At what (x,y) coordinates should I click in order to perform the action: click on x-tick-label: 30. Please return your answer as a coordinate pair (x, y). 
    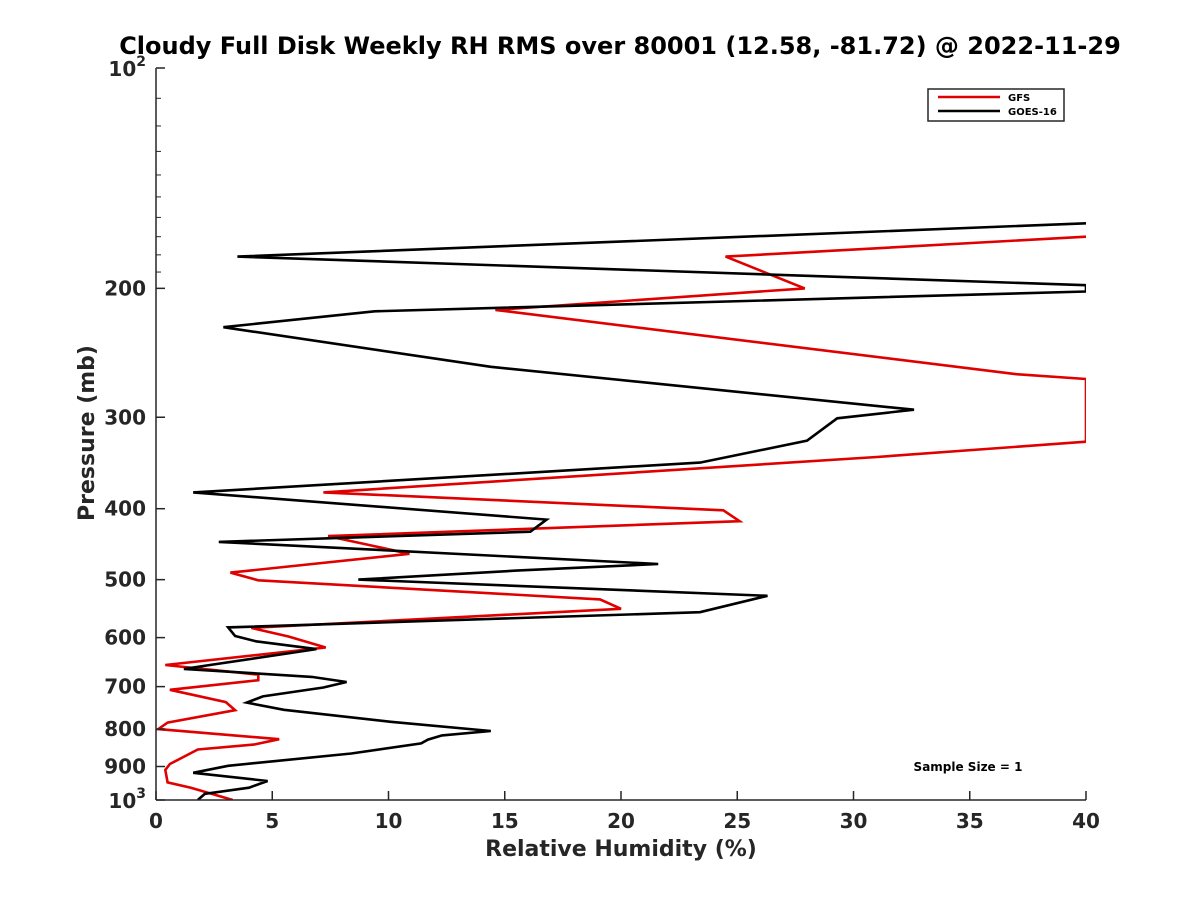
    Looking at the image, I should click on (854, 821).